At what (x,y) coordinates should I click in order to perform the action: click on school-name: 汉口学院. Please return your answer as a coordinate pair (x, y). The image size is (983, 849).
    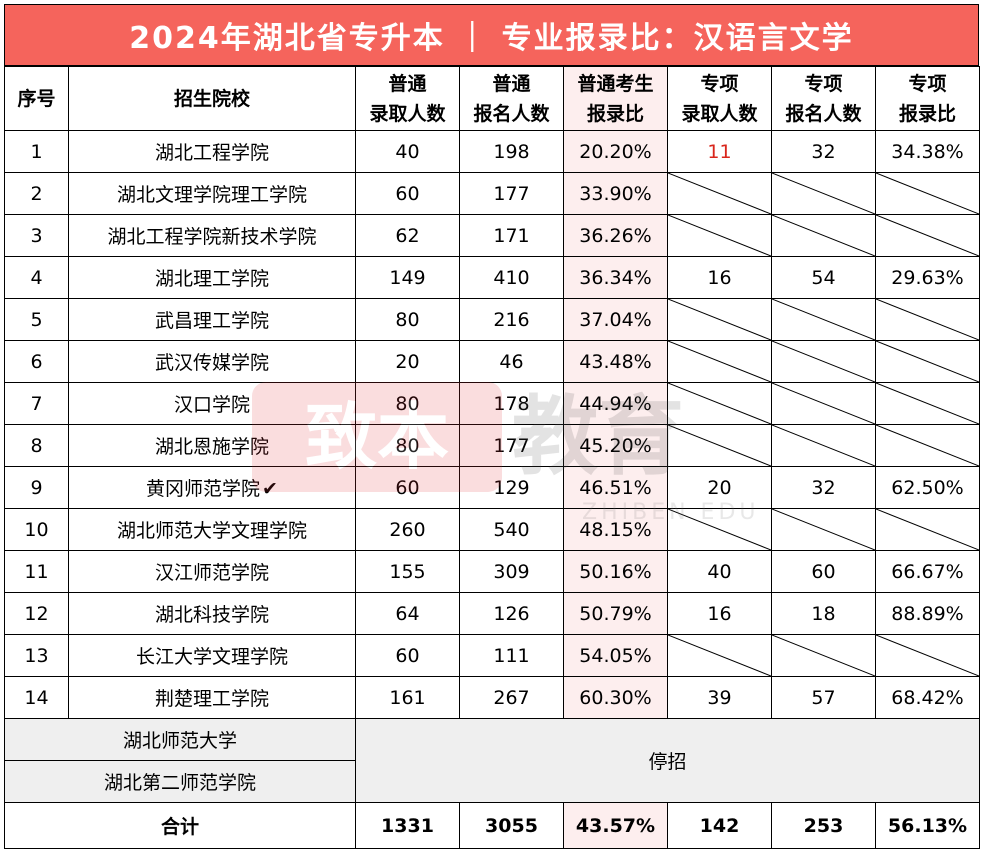
    Looking at the image, I should click on (211, 405).